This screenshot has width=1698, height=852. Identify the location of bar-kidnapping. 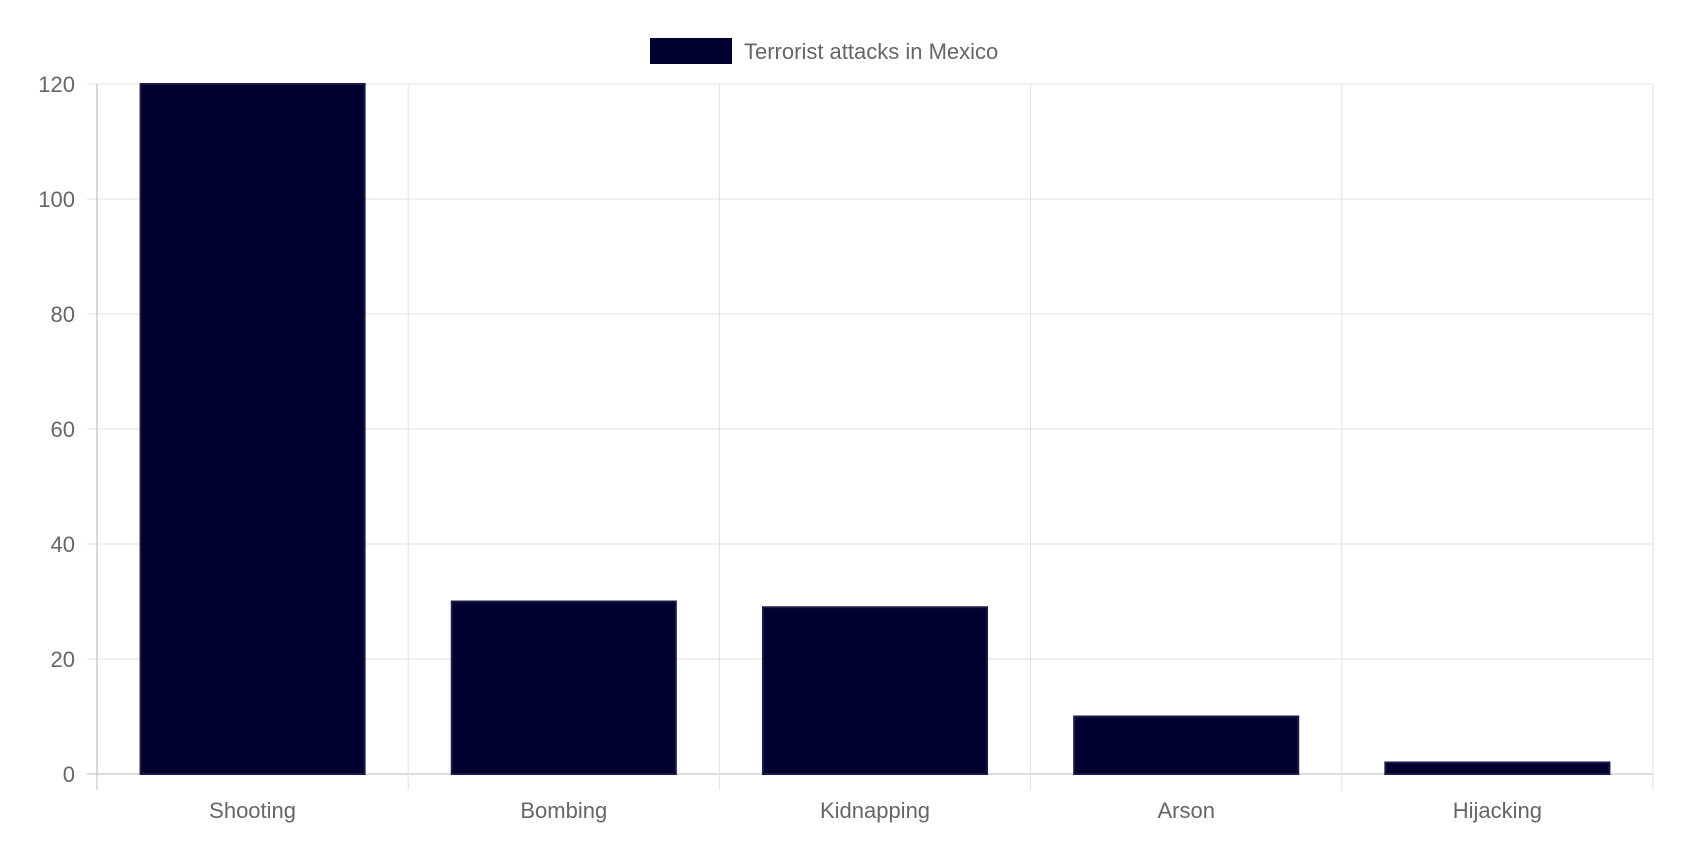
(875, 690).